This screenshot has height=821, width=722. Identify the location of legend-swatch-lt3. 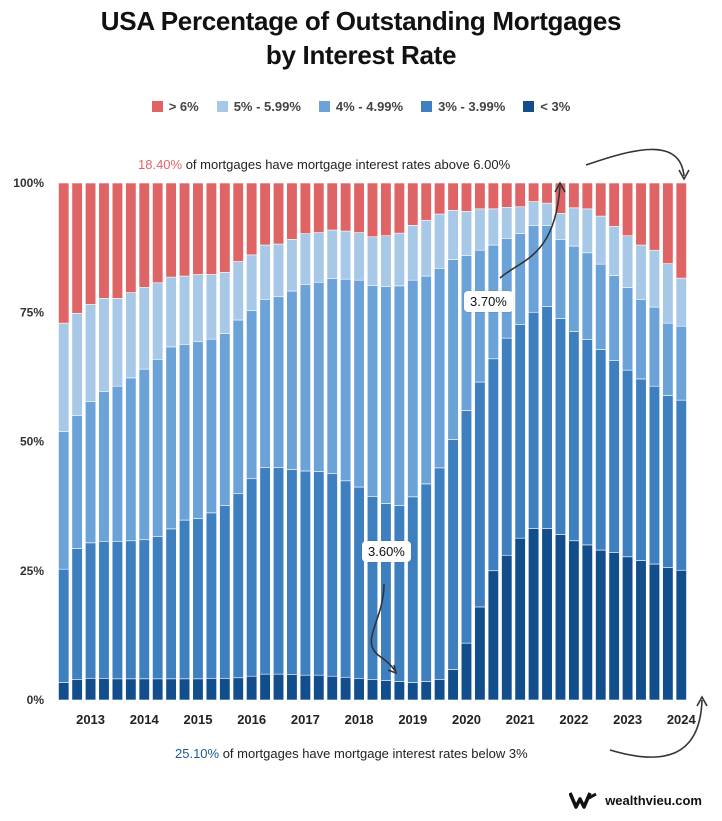
(529, 106).